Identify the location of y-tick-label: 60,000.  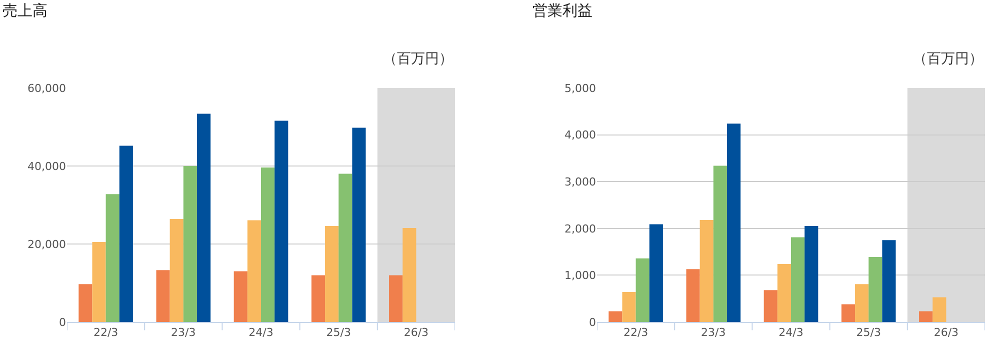
(47, 88).